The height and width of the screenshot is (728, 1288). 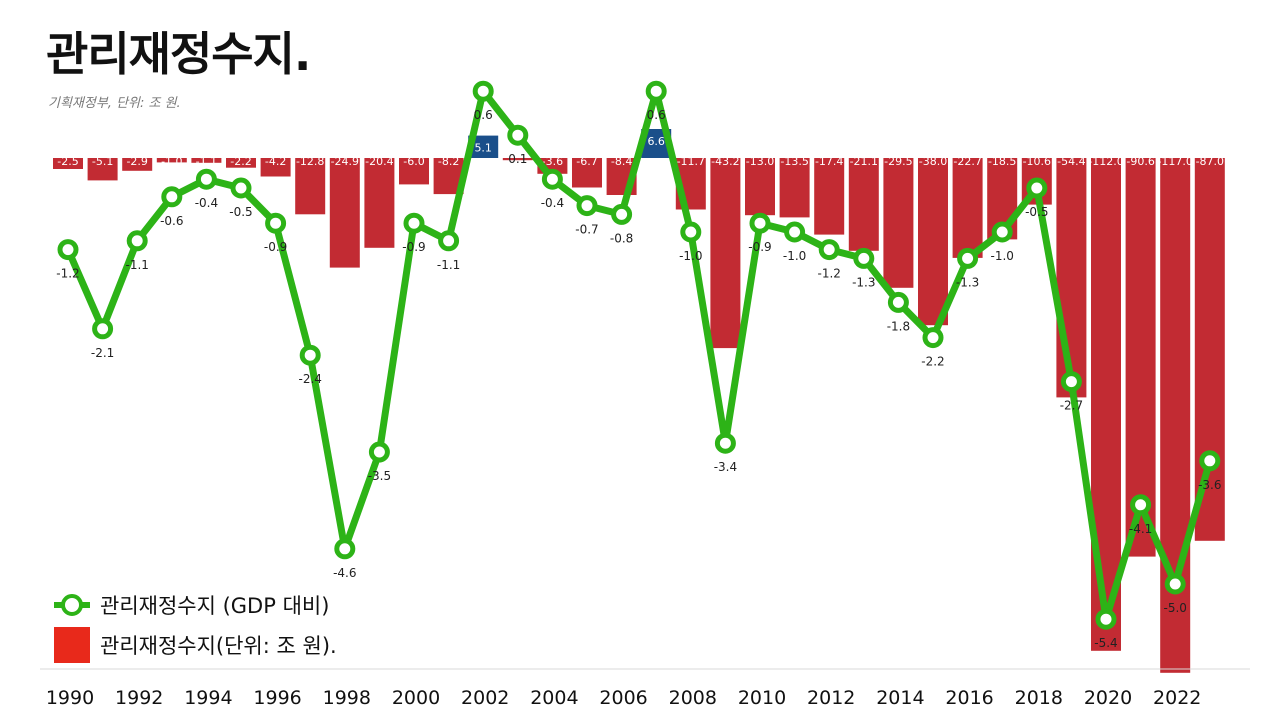 I want to click on x-tick-2012: 2012, so click(x=831, y=698).